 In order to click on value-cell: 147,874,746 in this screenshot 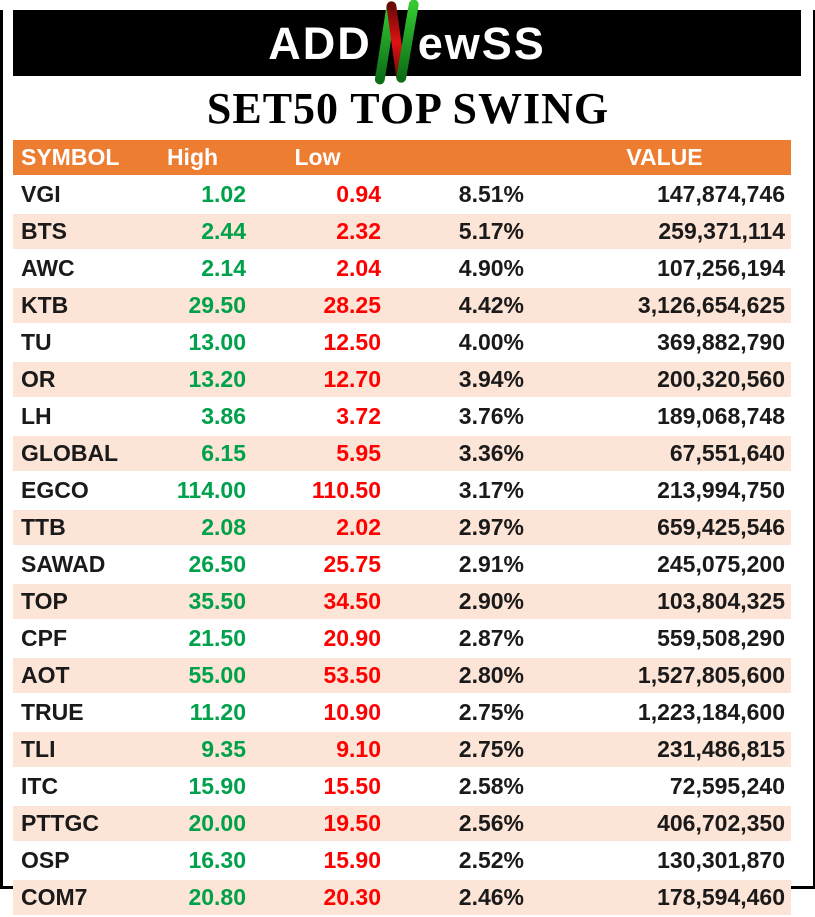, I will do `click(664, 195)`.